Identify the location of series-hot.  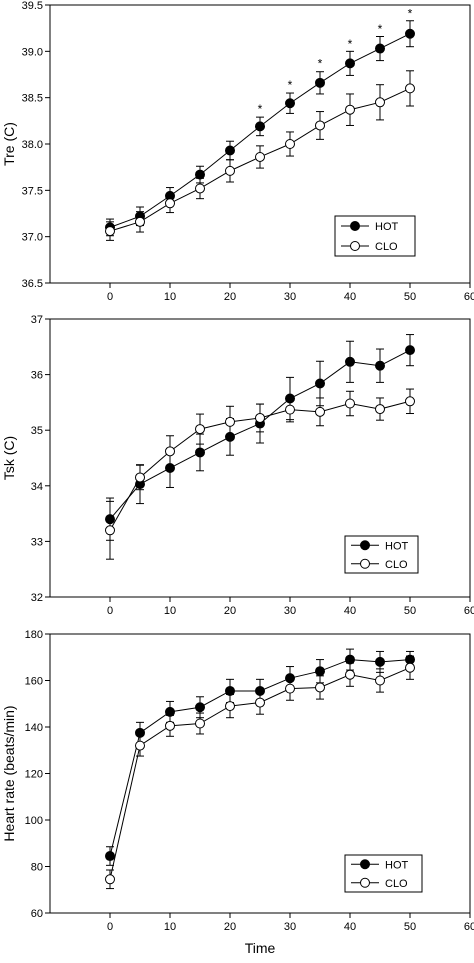
(260, 757).